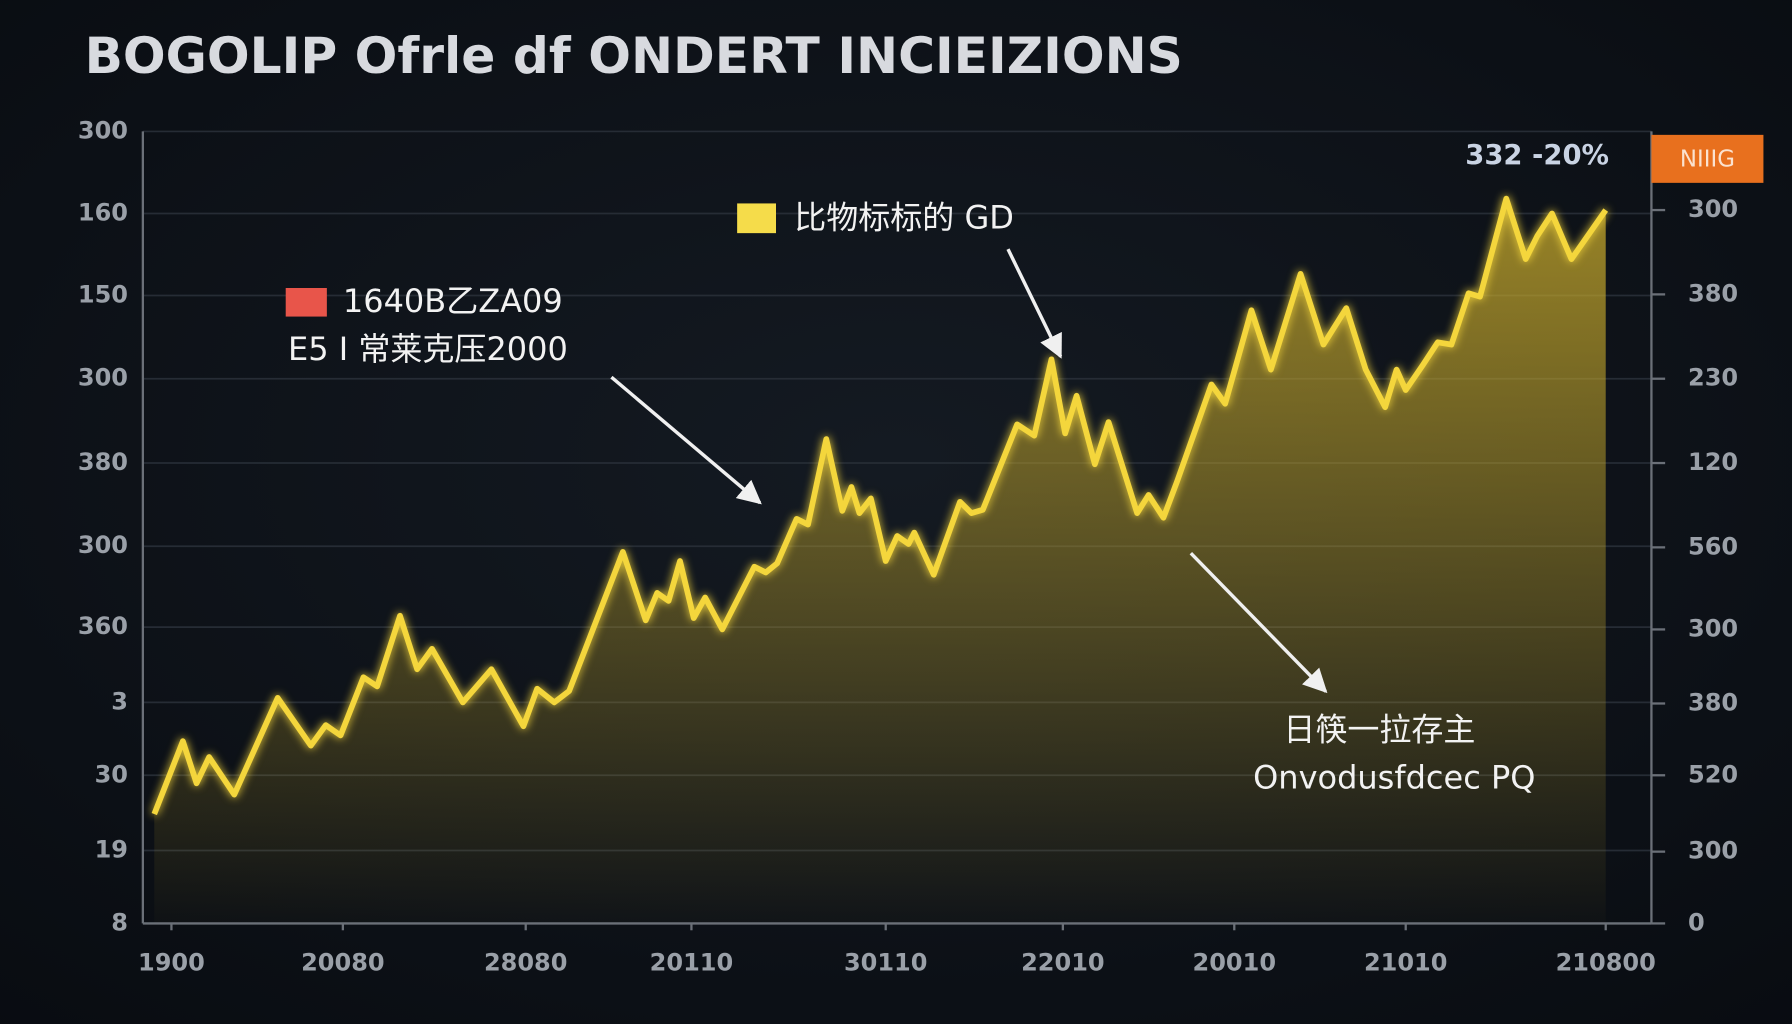 Image resolution: width=1792 pixels, height=1024 pixels. I want to click on y-tick-label: 380, so click(103, 462).